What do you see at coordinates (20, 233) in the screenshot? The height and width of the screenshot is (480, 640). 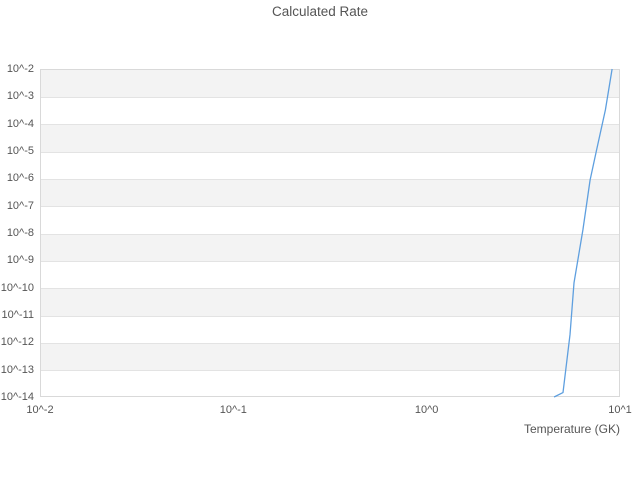 I see `y-tick-label: 10^-8` at bounding box center [20, 233].